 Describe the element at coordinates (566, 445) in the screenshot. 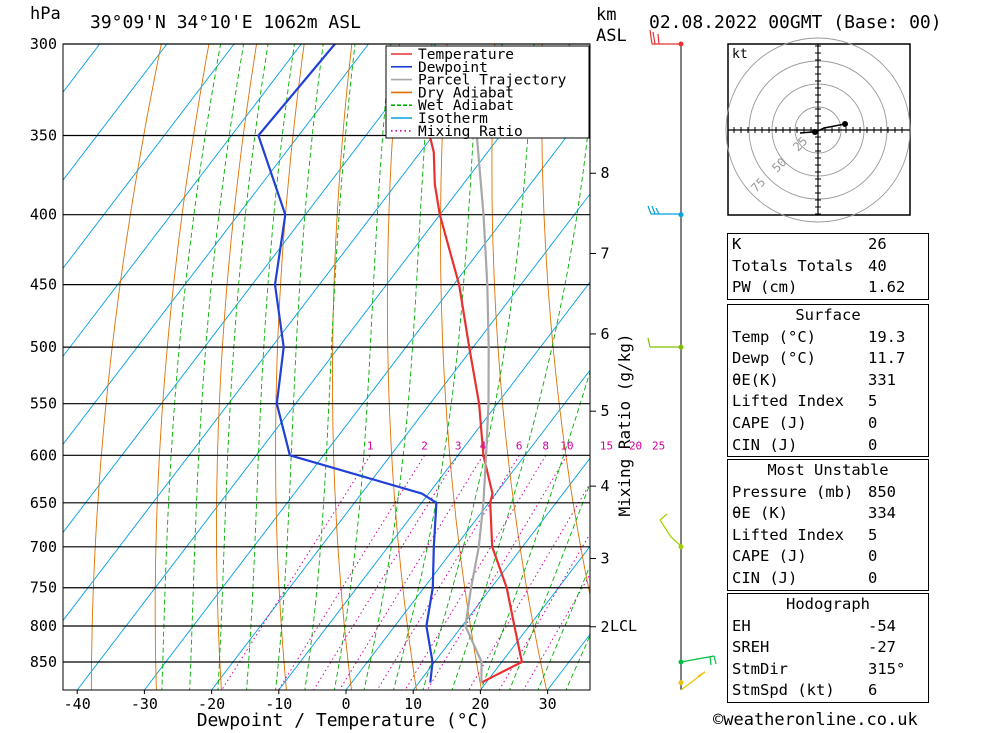

I see `mixing-ratio-label: 10` at that location.